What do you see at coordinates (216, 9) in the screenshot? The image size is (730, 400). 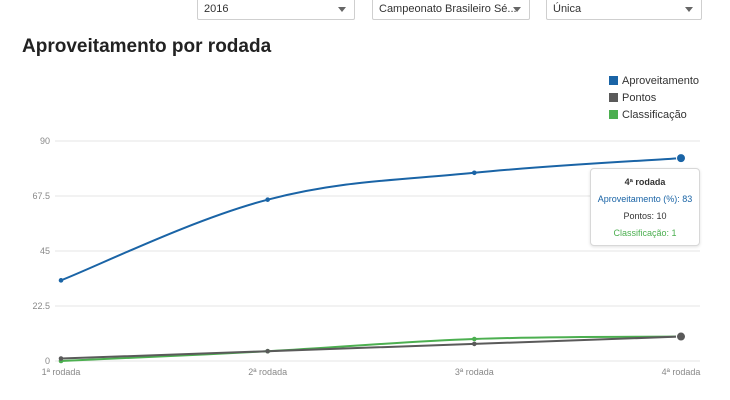 I see `year-select-value: 2016` at bounding box center [216, 9].